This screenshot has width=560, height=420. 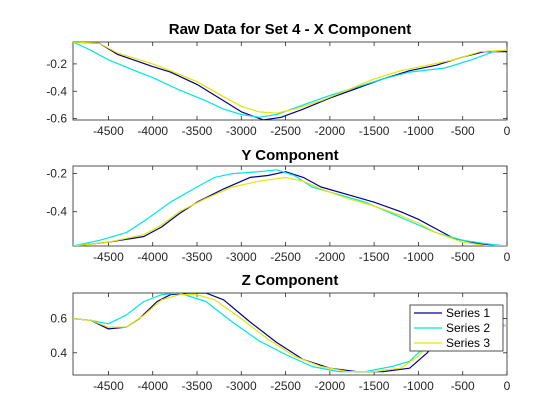 I want to click on axes-box, so click(x=290, y=81).